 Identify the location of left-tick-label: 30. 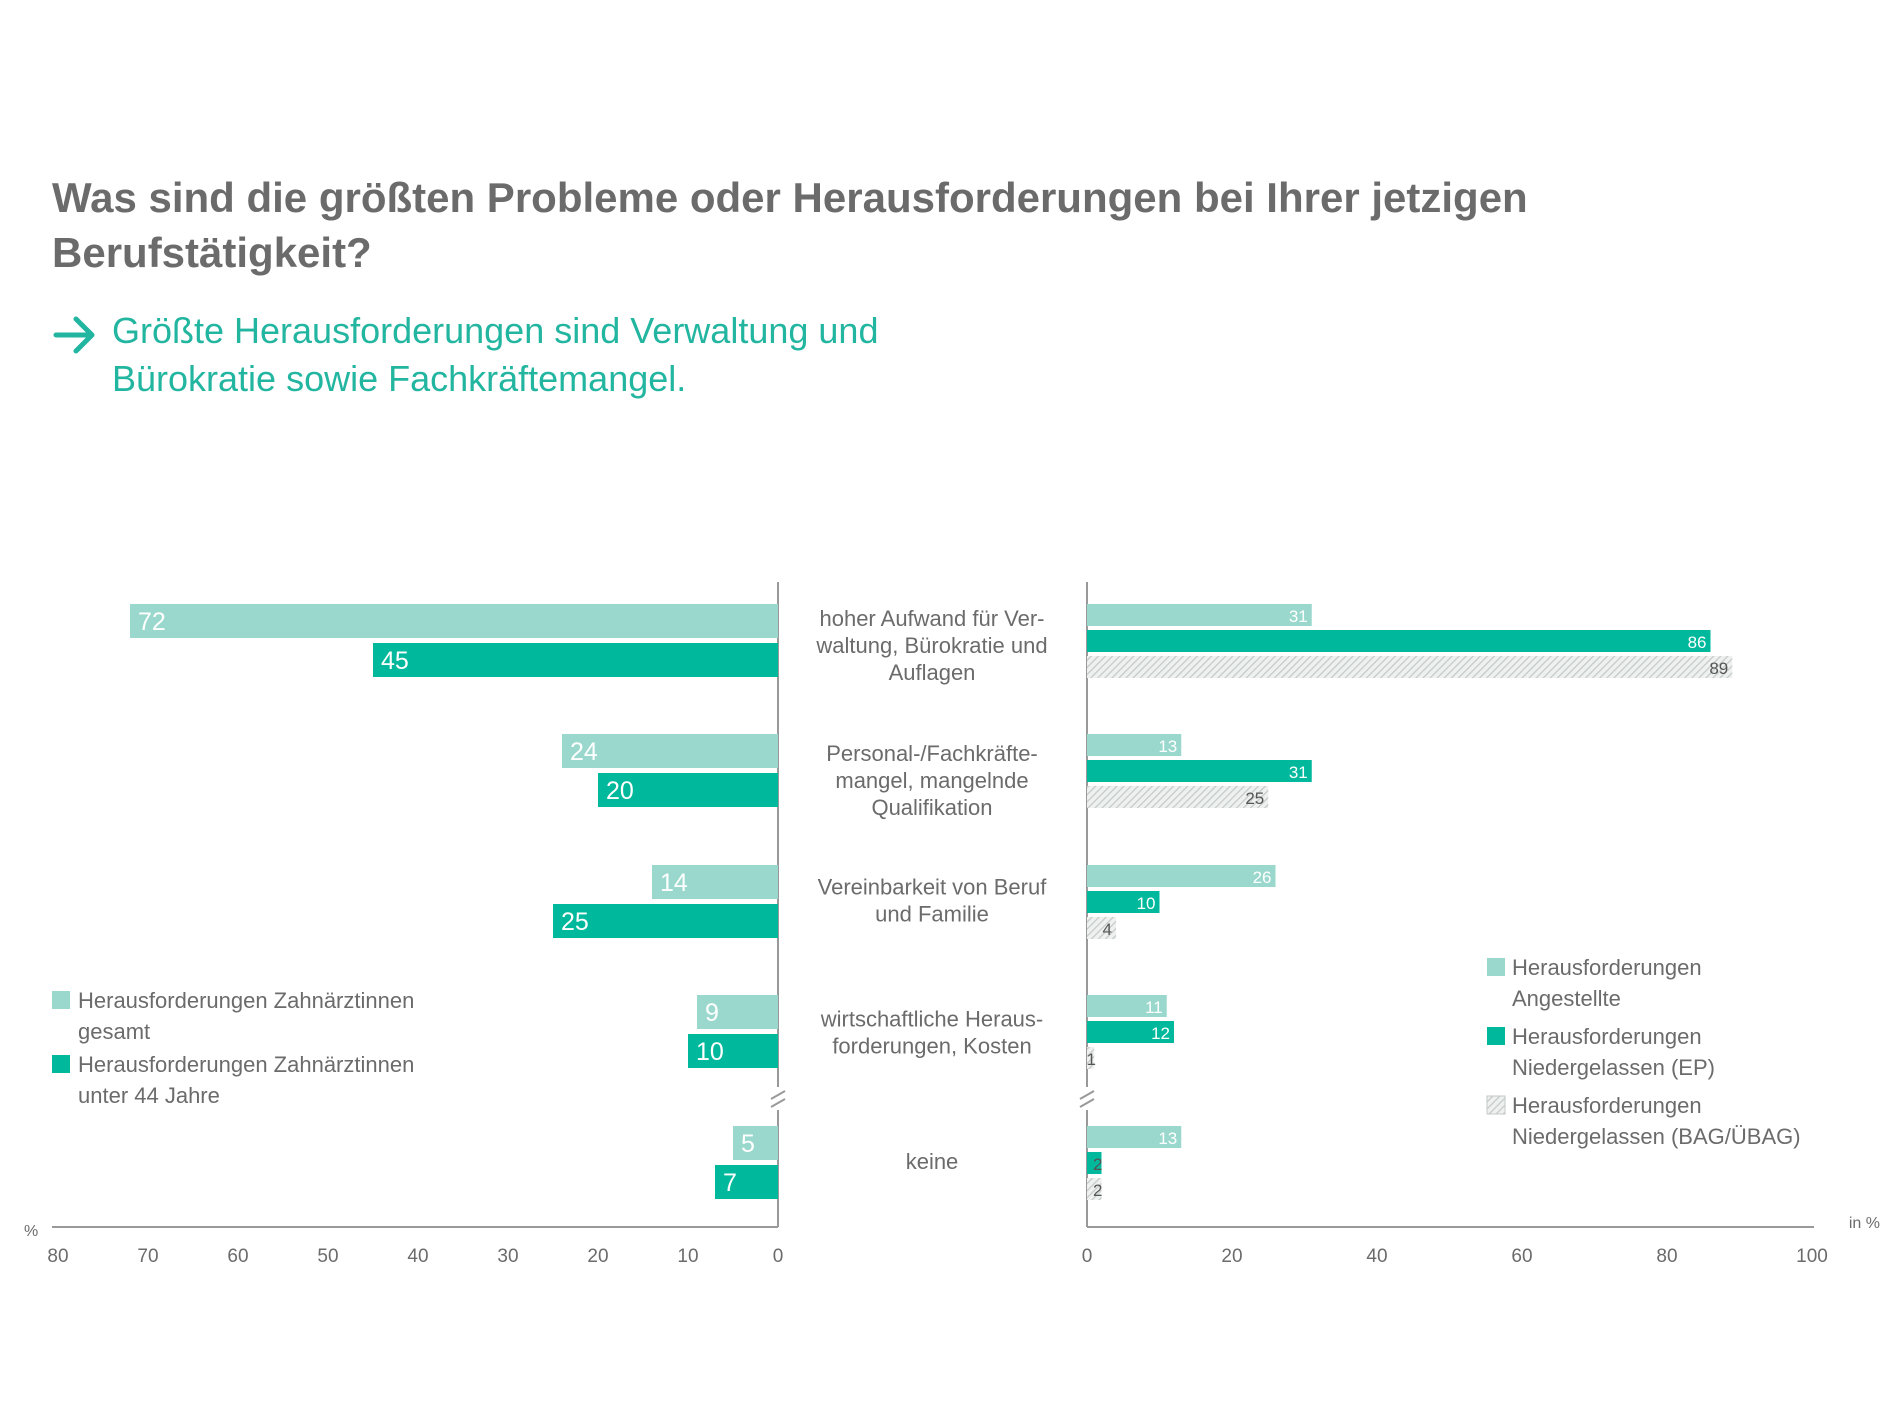
(507, 1256).